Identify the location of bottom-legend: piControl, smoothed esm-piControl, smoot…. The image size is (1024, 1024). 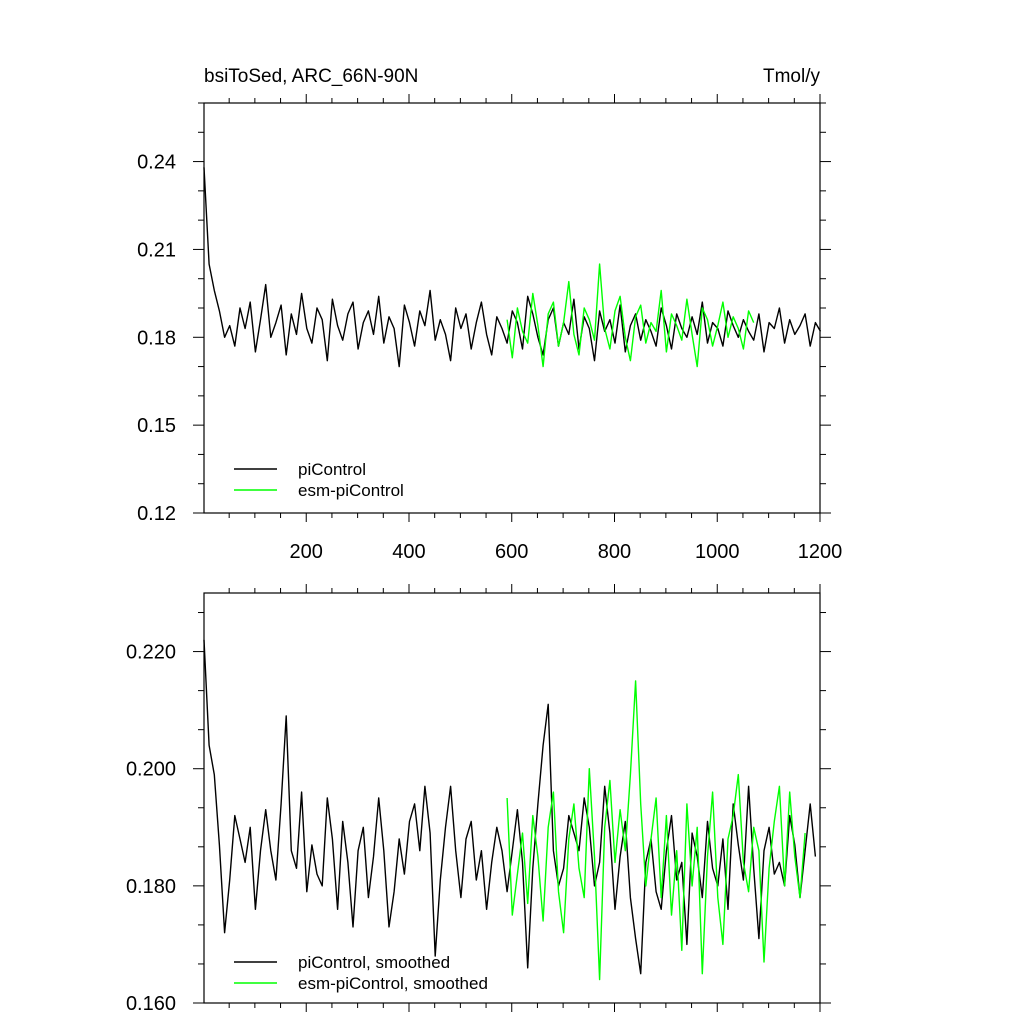
(361, 973).